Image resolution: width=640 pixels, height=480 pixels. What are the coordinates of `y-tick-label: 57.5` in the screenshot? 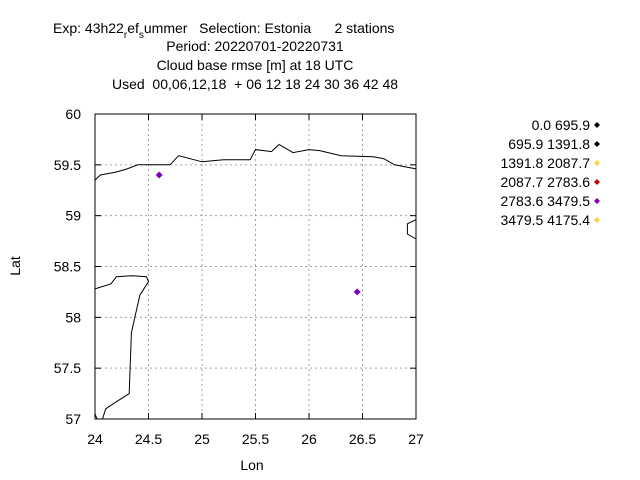 It's located at (67, 368).